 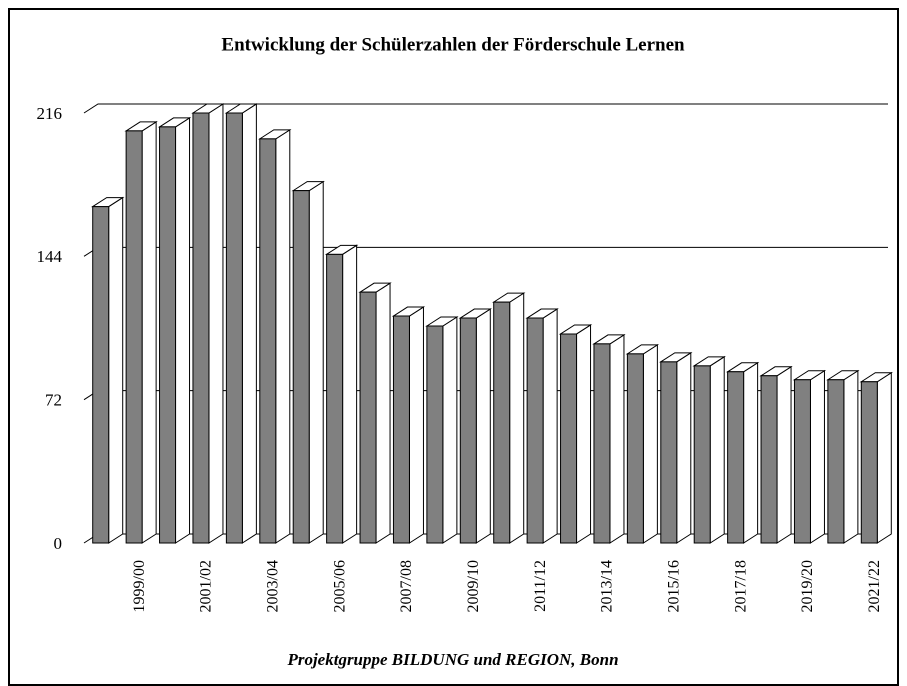 I want to click on y-tick-label: 216, so click(x=50, y=113).